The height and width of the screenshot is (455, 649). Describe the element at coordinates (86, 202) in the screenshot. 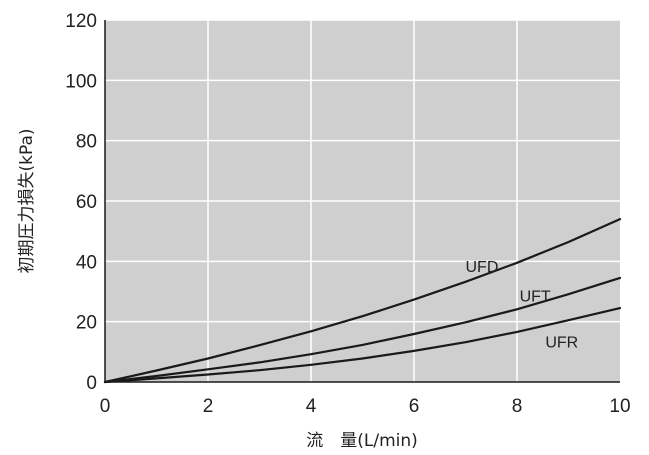

I see `y-tick-label: 60` at that location.